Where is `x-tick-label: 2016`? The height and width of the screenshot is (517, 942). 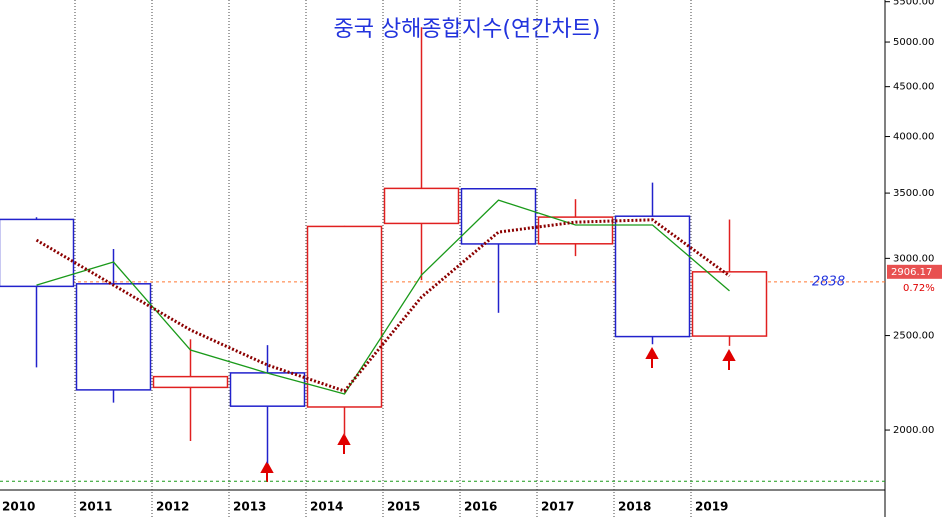 x-tick-label: 2016 is located at coordinates (480, 507).